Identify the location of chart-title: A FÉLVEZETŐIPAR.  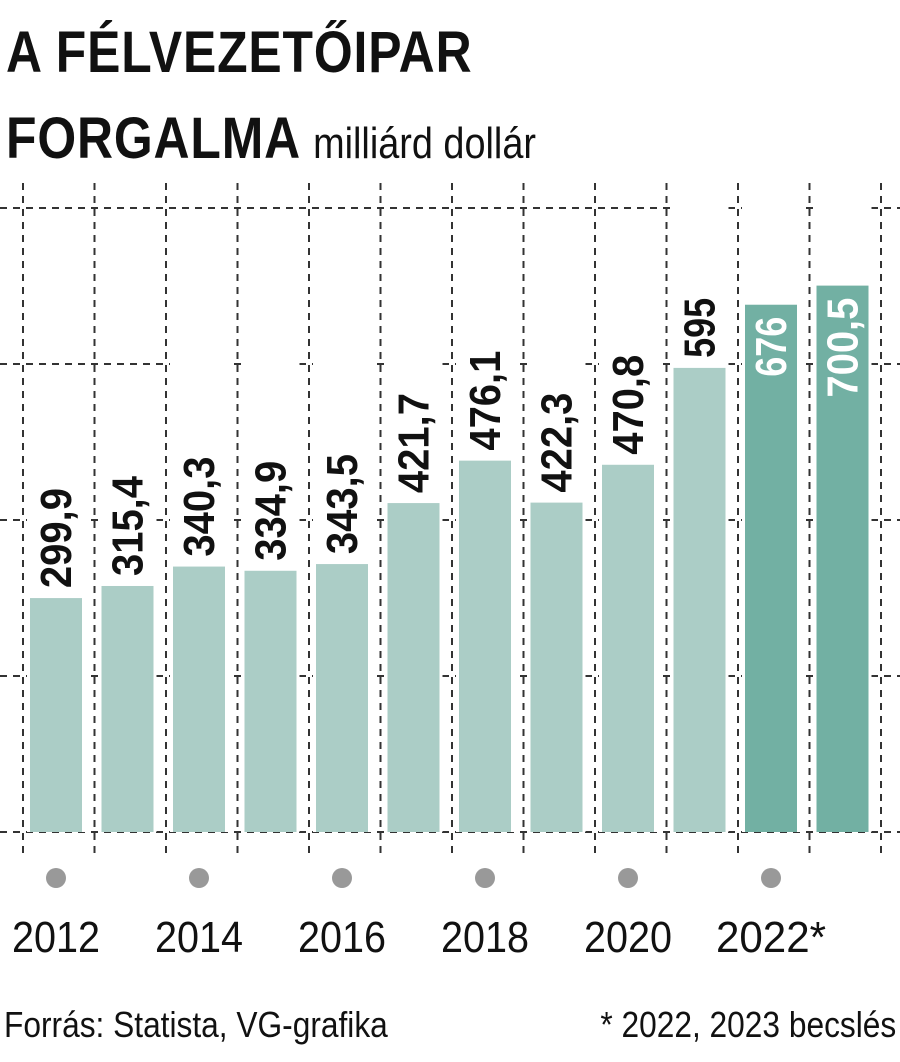
(239, 53).